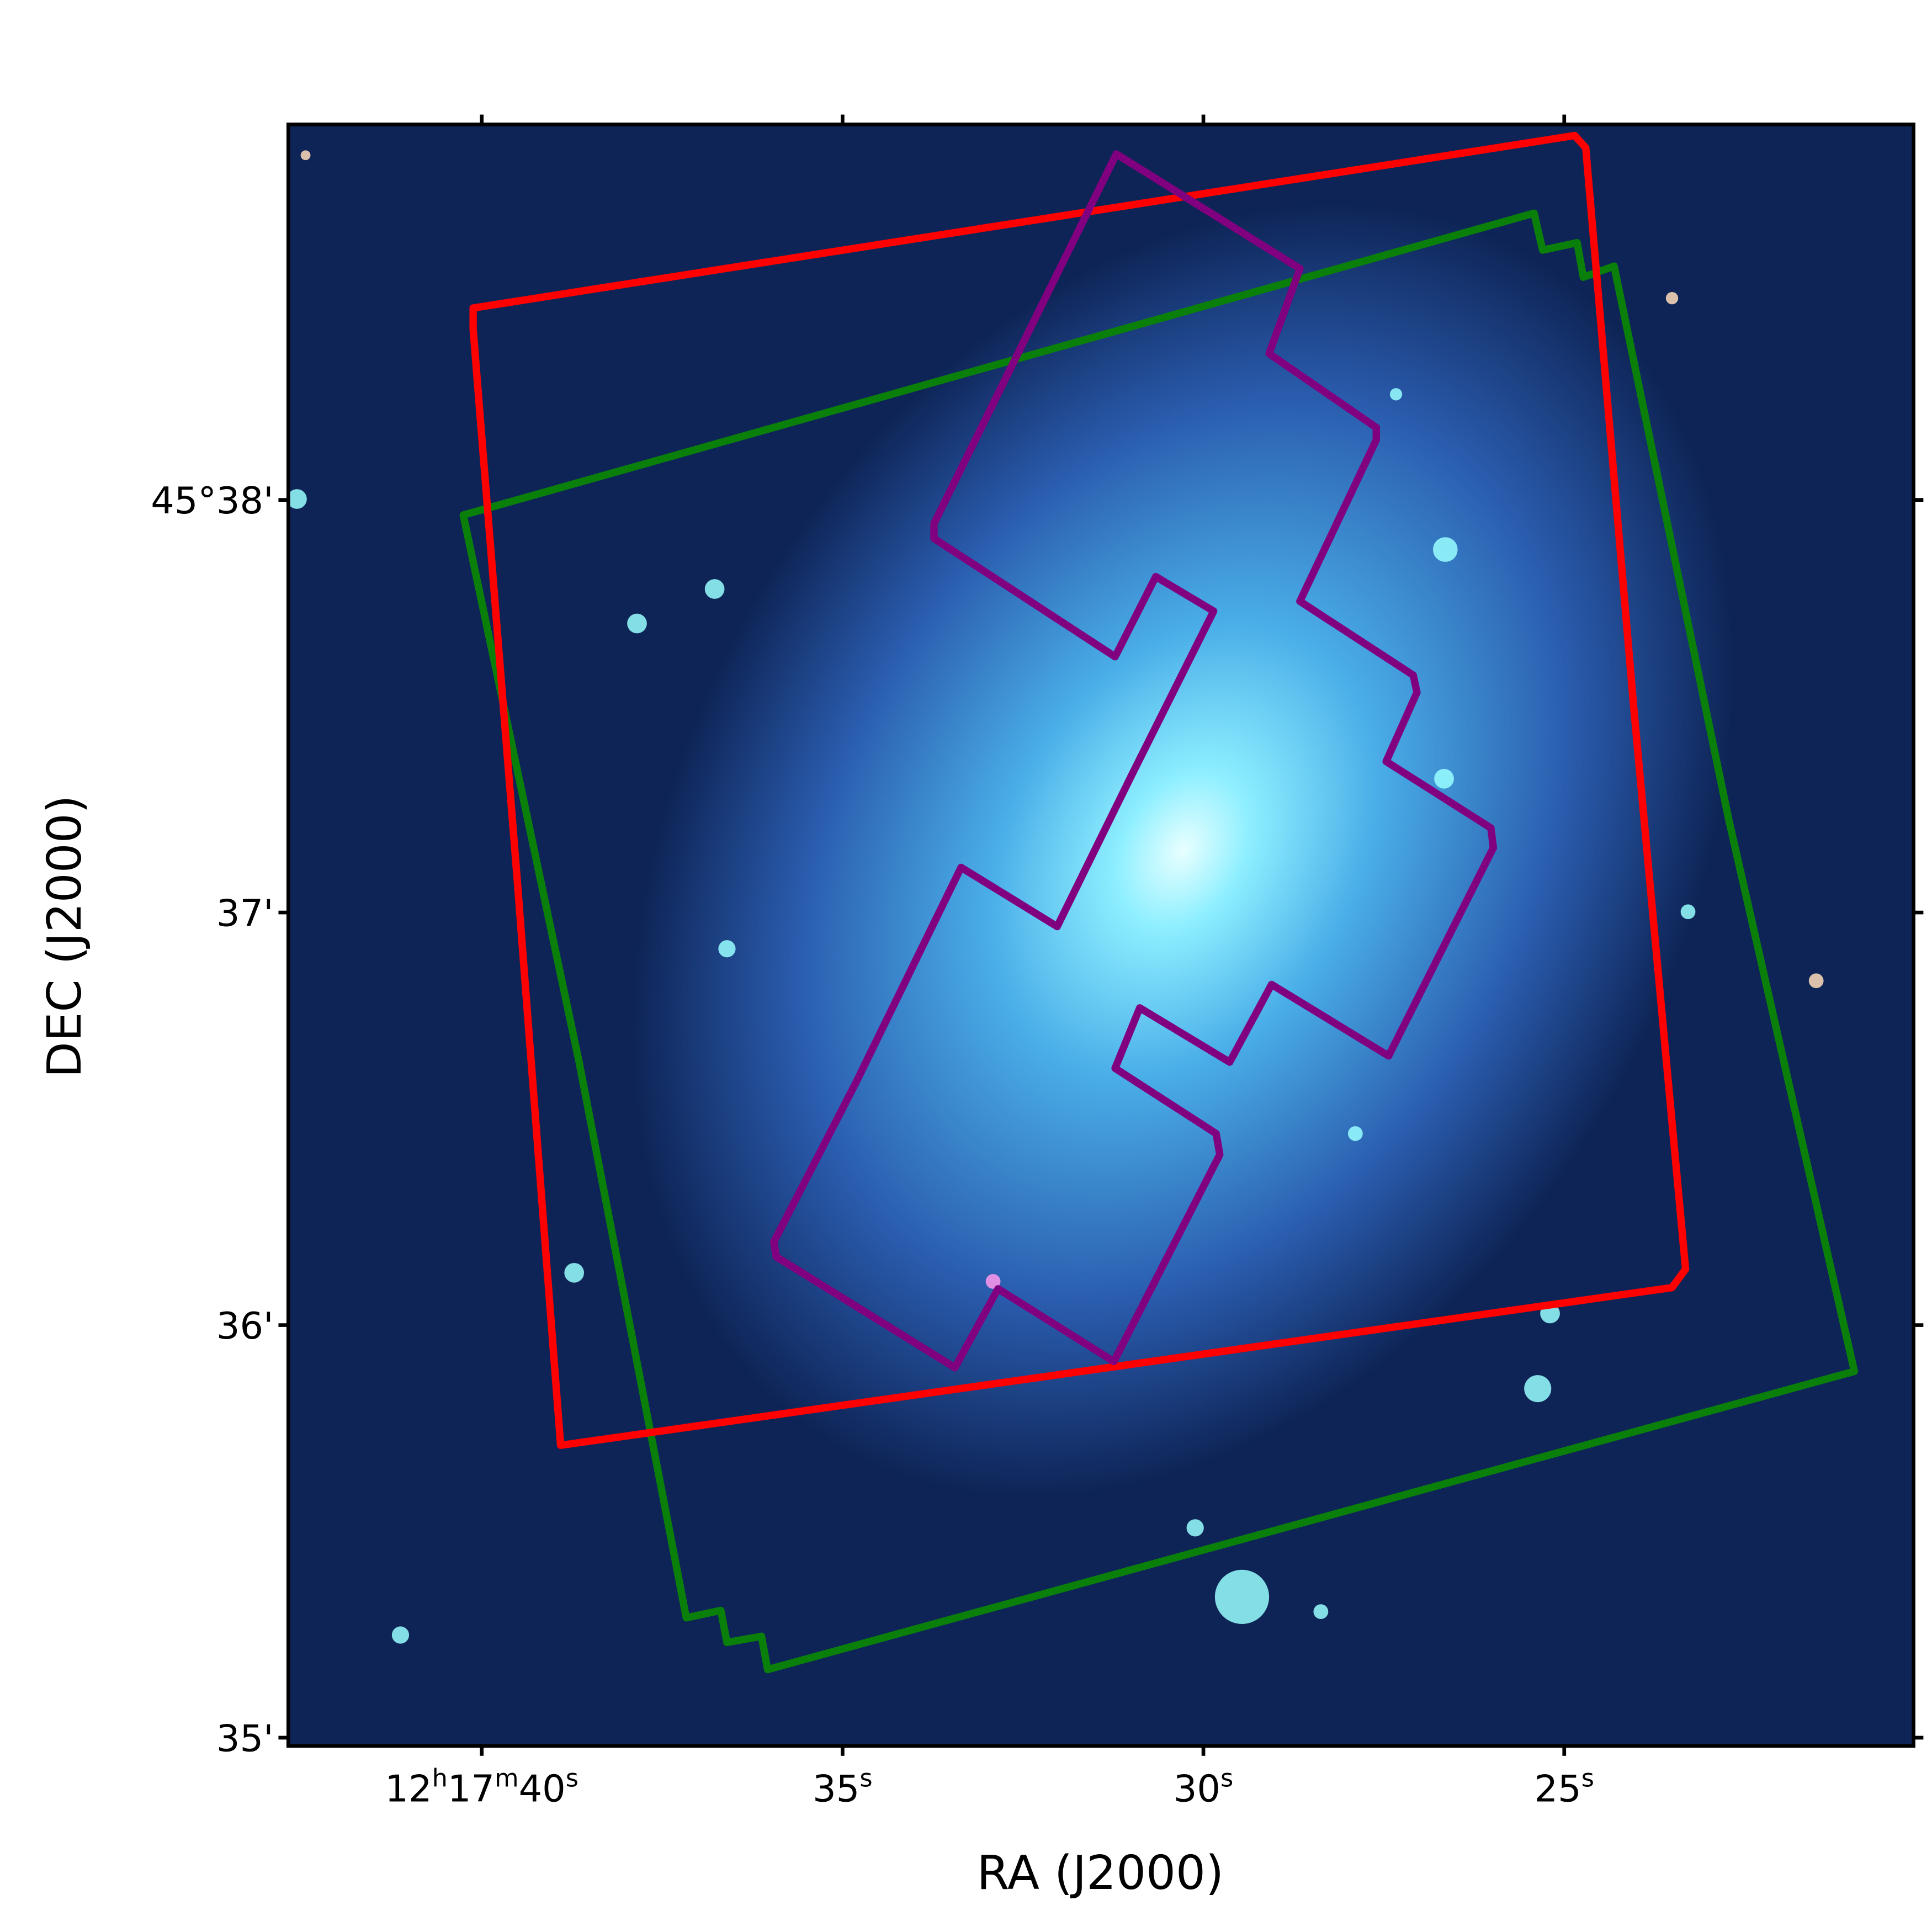 The image size is (1932, 1932). Describe the element at coordinates (1101, 1874) in the screenshot. I see `x-axis-label: RA (J2000)` at that location.